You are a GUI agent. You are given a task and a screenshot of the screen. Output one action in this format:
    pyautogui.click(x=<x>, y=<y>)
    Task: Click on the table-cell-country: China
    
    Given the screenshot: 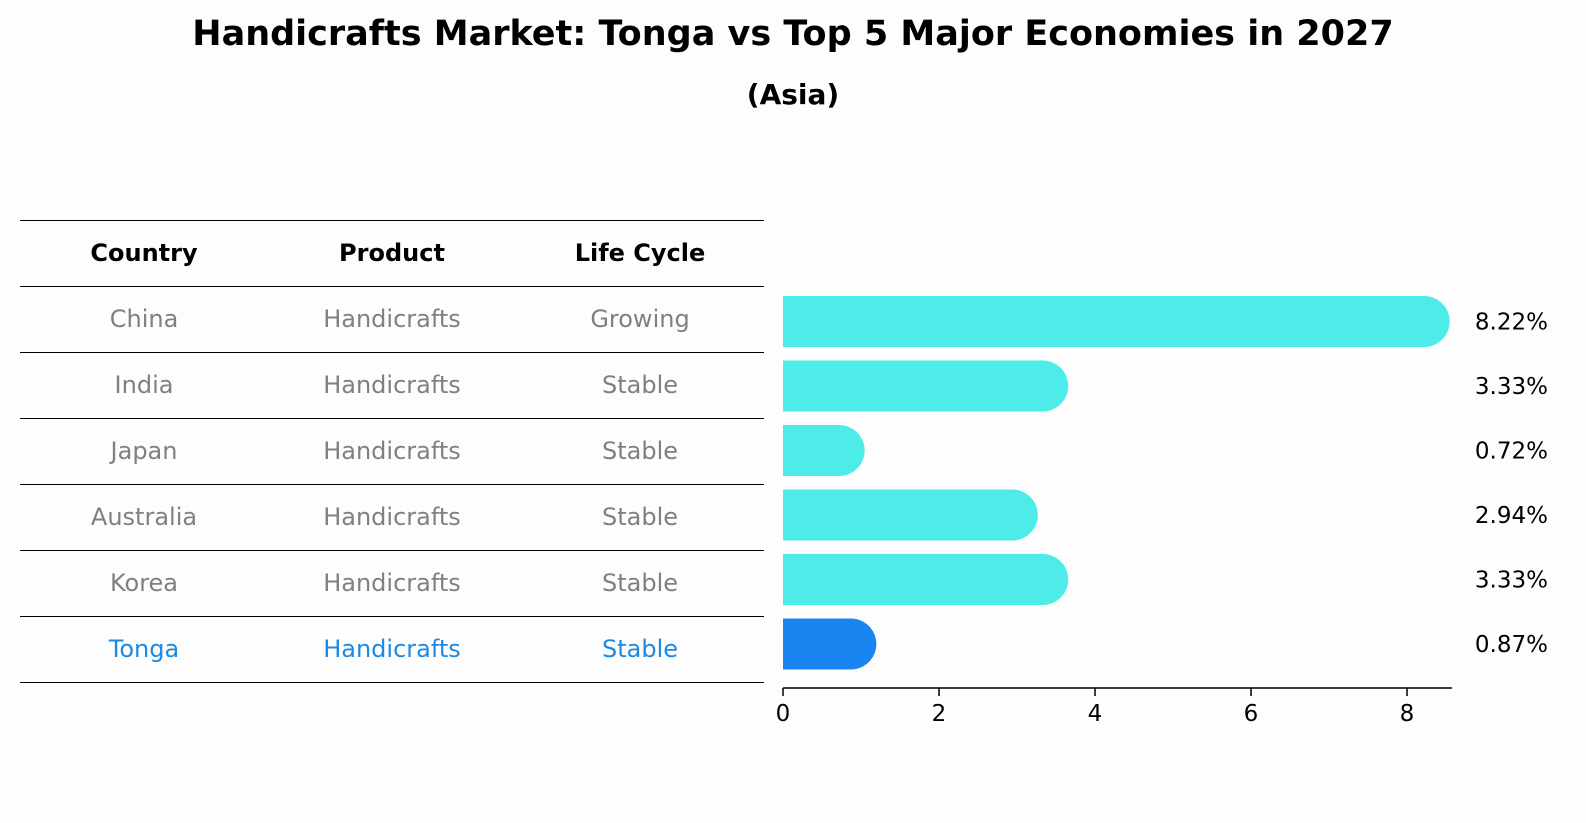 What is the action you would take?
    pyautogui.click(x=144, y=319)
    